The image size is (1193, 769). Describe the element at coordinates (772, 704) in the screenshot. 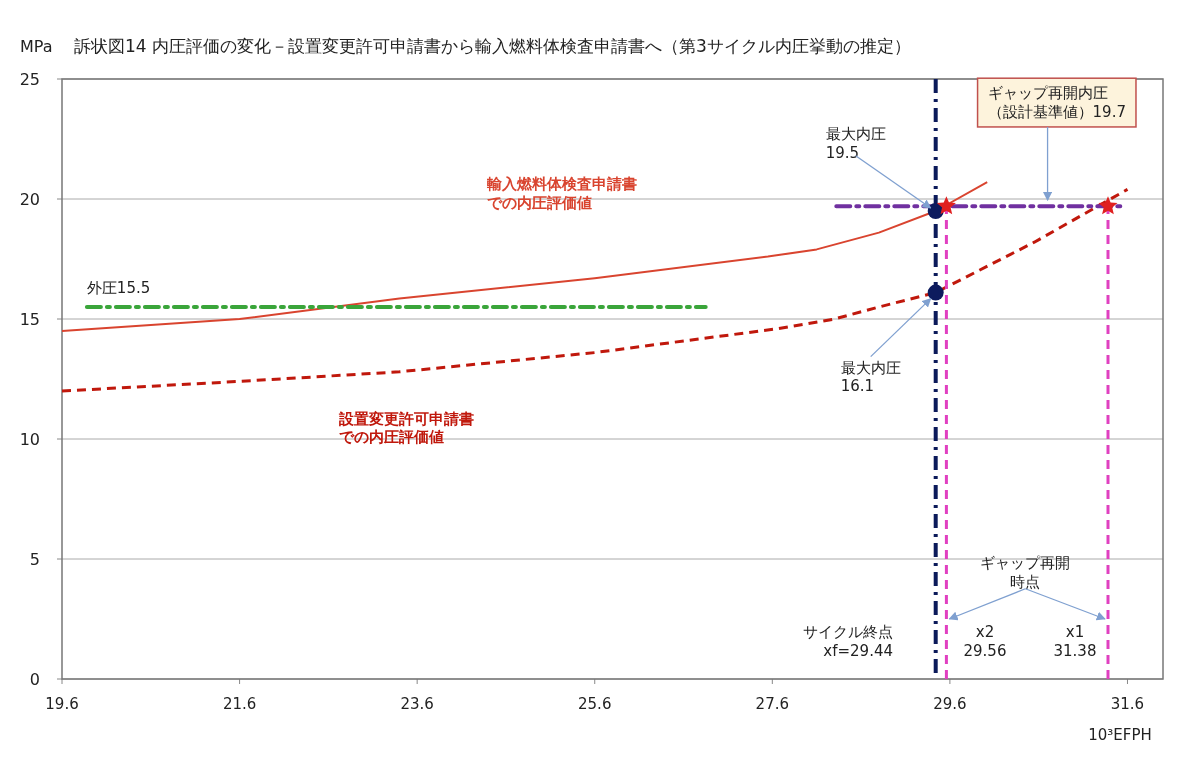

I see `x-tick-label: 27.6` at that location.